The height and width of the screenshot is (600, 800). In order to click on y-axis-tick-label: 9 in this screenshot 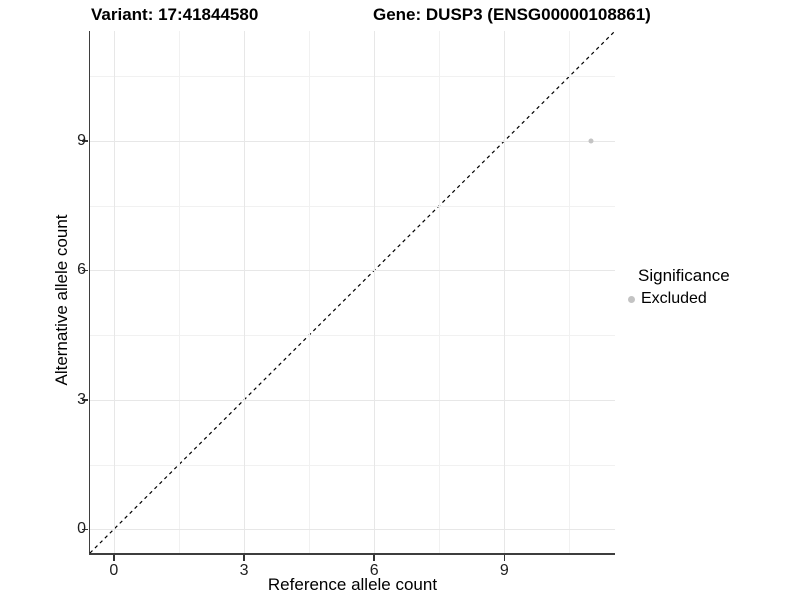, I will do `click(81, 140)`.